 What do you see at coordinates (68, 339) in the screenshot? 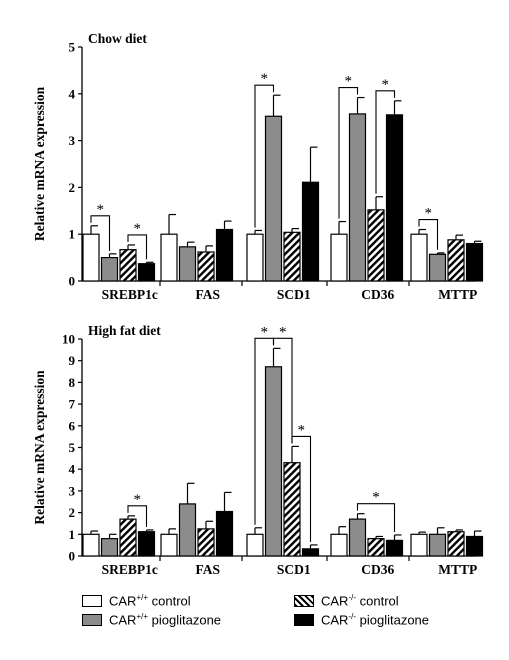
I see `y-tick-label: 10` at bounding box center [68, 339].